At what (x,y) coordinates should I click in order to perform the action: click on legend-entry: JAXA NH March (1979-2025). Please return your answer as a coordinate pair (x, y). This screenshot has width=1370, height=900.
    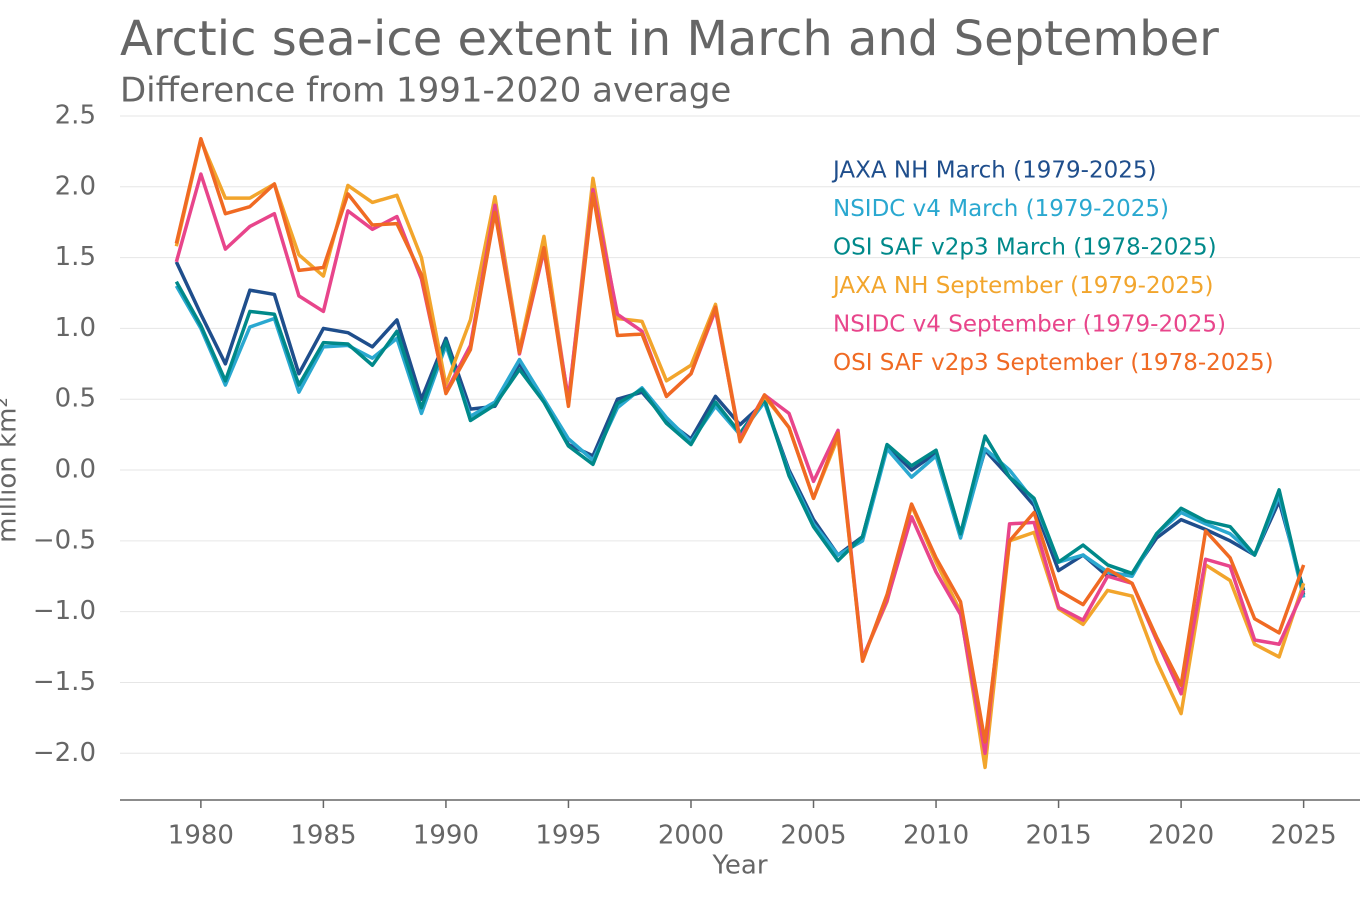
    Looking at the image, I should click on (993, 171).